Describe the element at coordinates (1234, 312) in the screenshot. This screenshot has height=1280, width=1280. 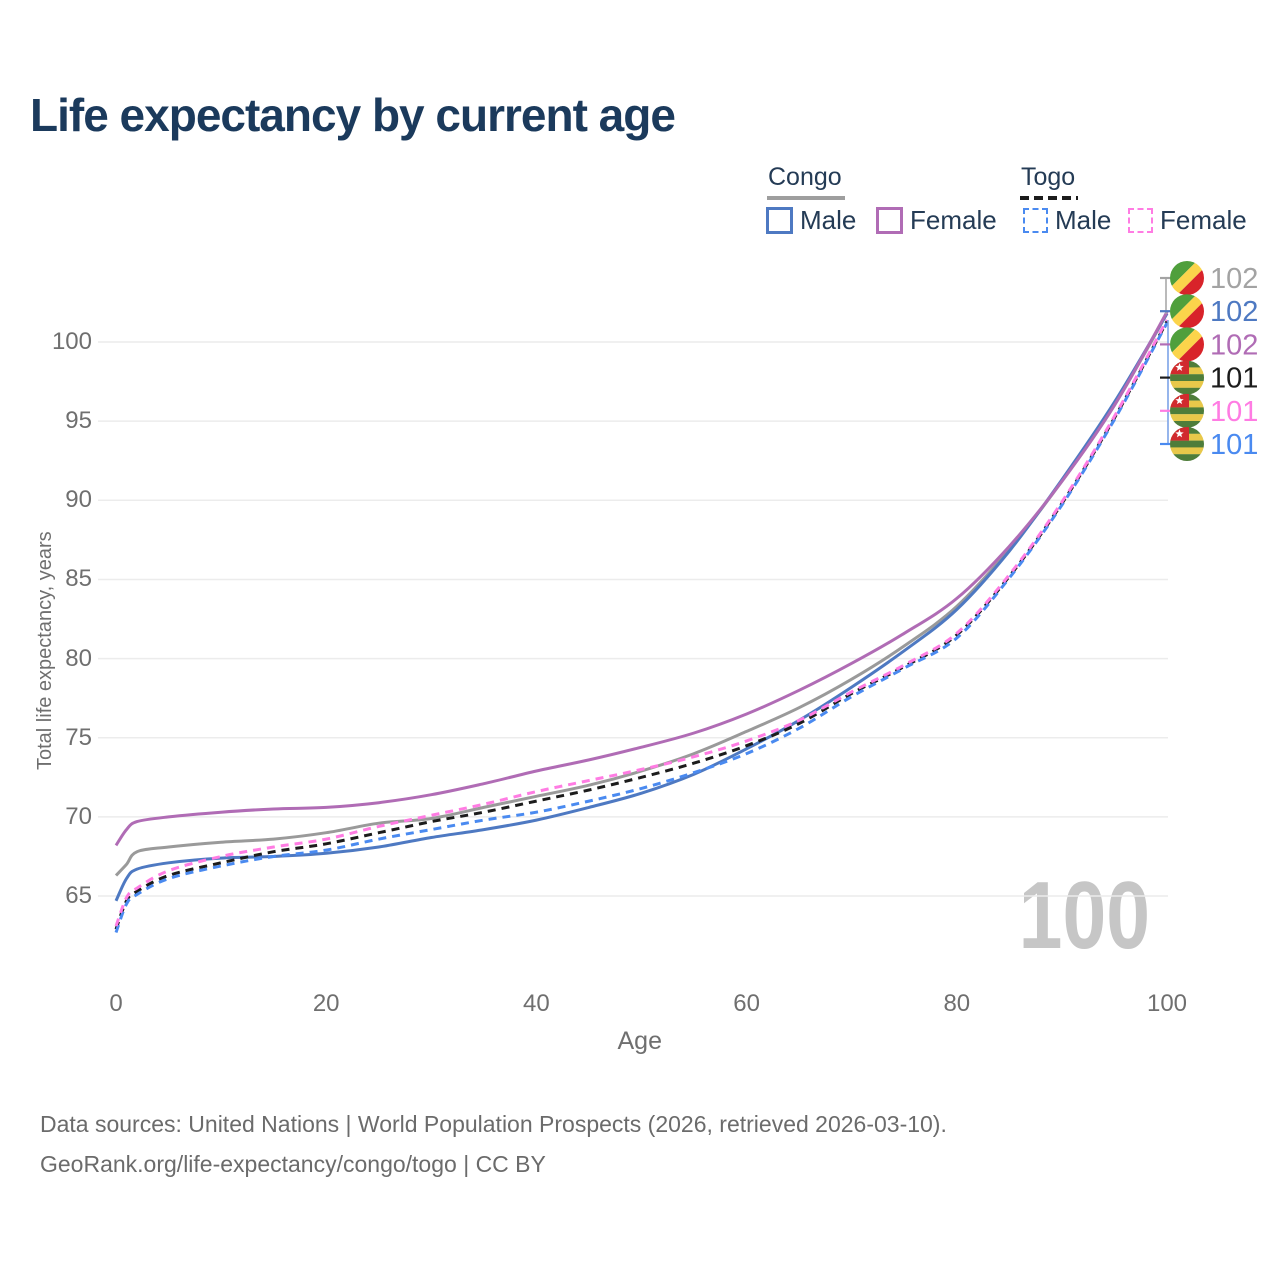
I see `end-label-value-congo-1: 102` at that location.